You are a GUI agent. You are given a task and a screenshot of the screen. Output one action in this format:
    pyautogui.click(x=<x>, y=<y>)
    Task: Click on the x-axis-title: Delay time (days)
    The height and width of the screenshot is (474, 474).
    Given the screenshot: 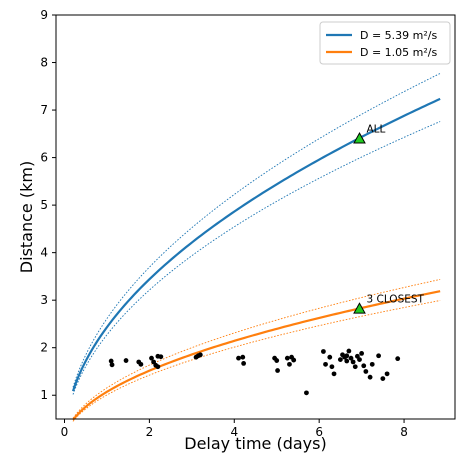 What is the action you would take?
    pyautogui.click(x=255, y=443)
    